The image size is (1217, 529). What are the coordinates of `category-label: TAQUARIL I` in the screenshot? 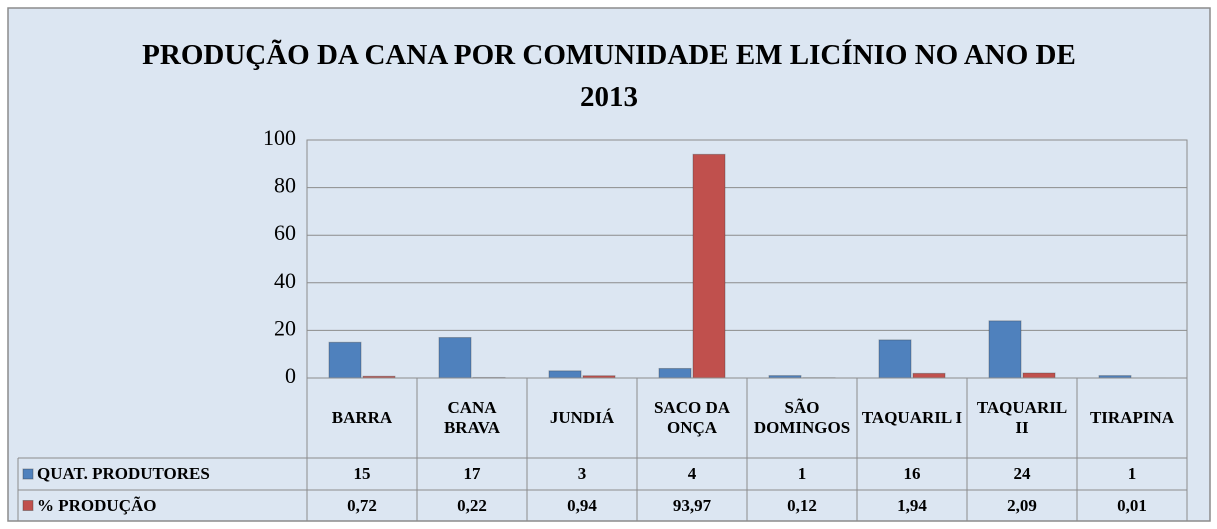 It's located at (912, 418).